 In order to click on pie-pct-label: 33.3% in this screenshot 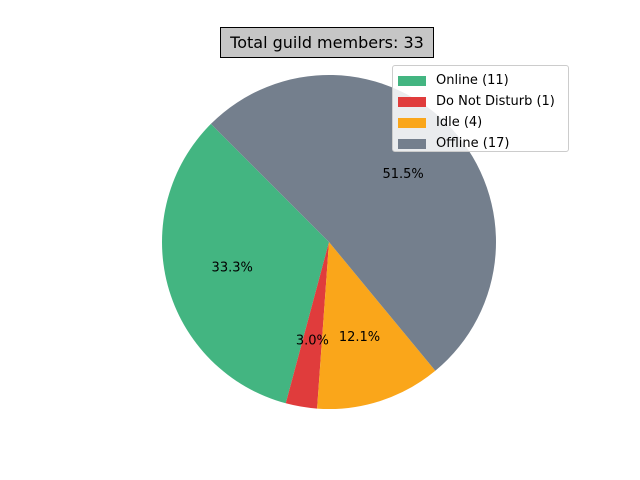, I will do `click(232, 267)`.